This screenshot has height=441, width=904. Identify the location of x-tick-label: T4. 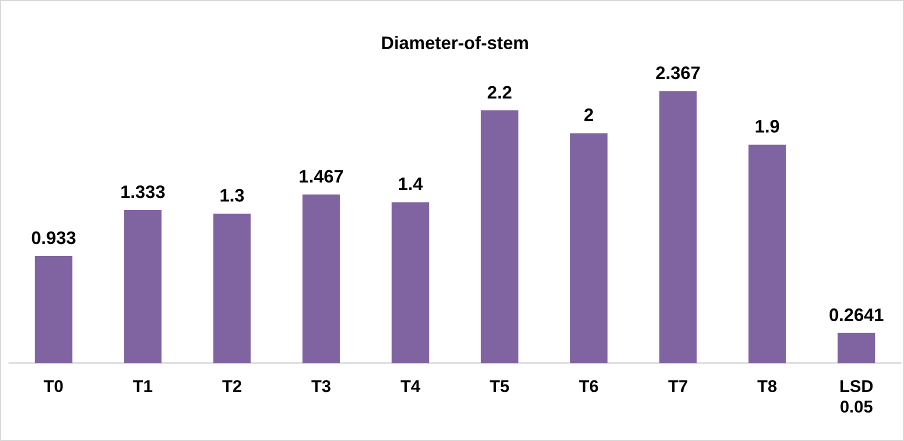
(410, 386).